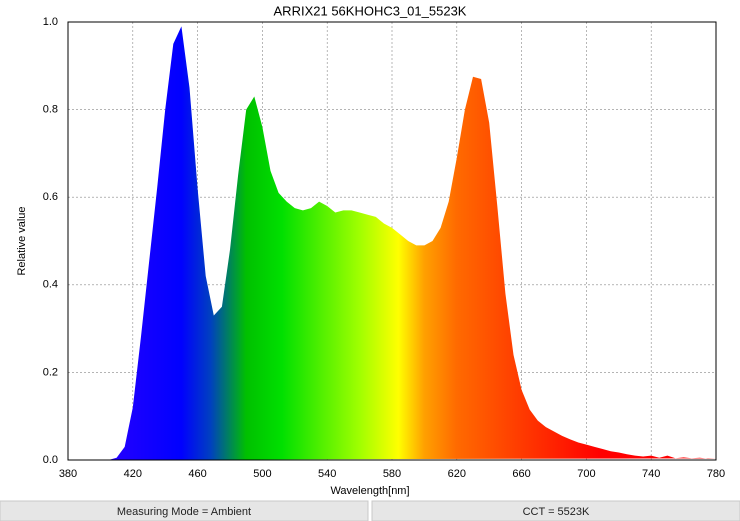 This screenshot has width=740, height=521. I want to click on cct: CCT = 5523K, so click(556, 512).